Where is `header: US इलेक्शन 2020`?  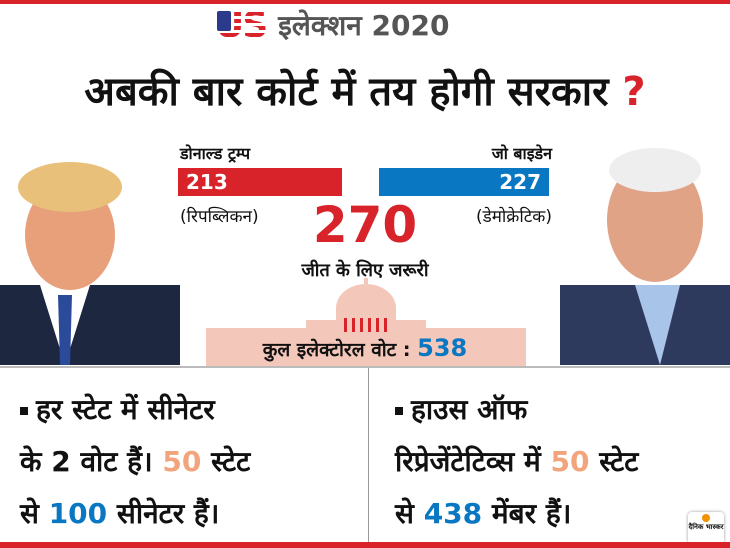 header: US इलेक्शन 2020 is located at coordinates (332, 25).